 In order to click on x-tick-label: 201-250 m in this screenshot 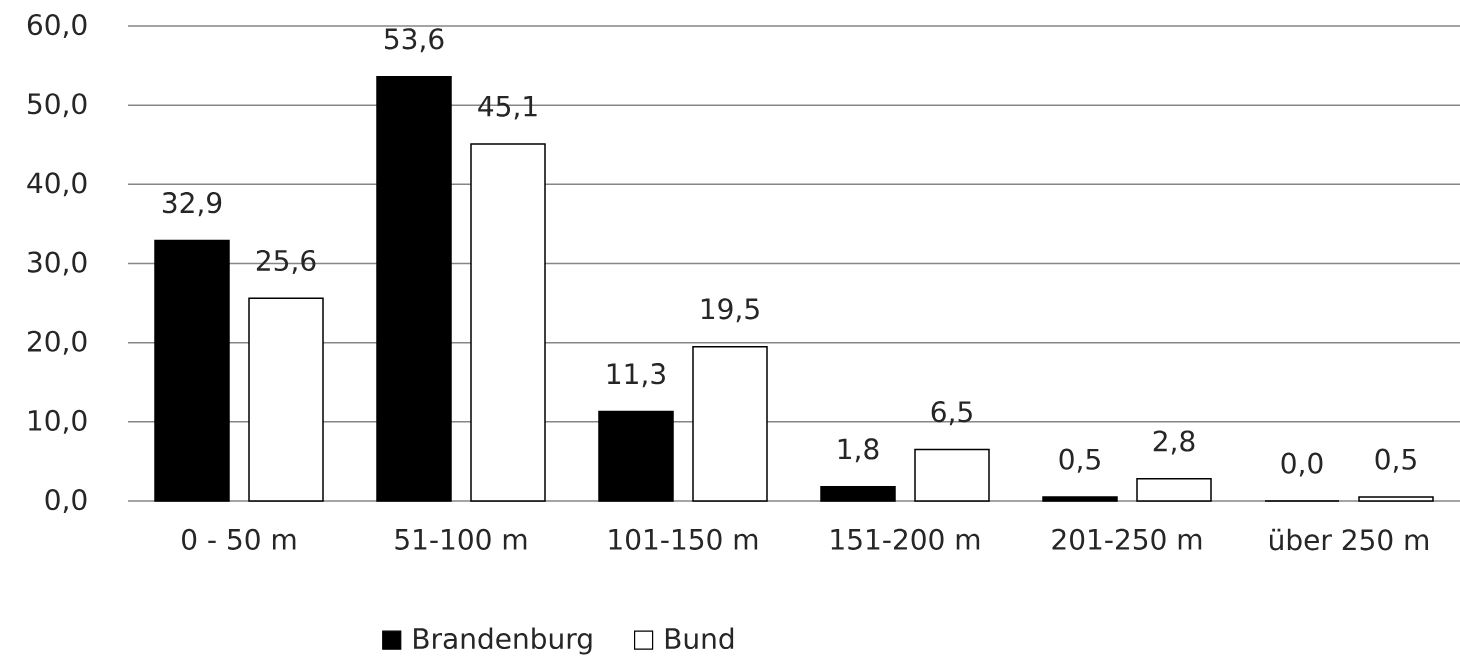, I will do `click(1127, 539)`.